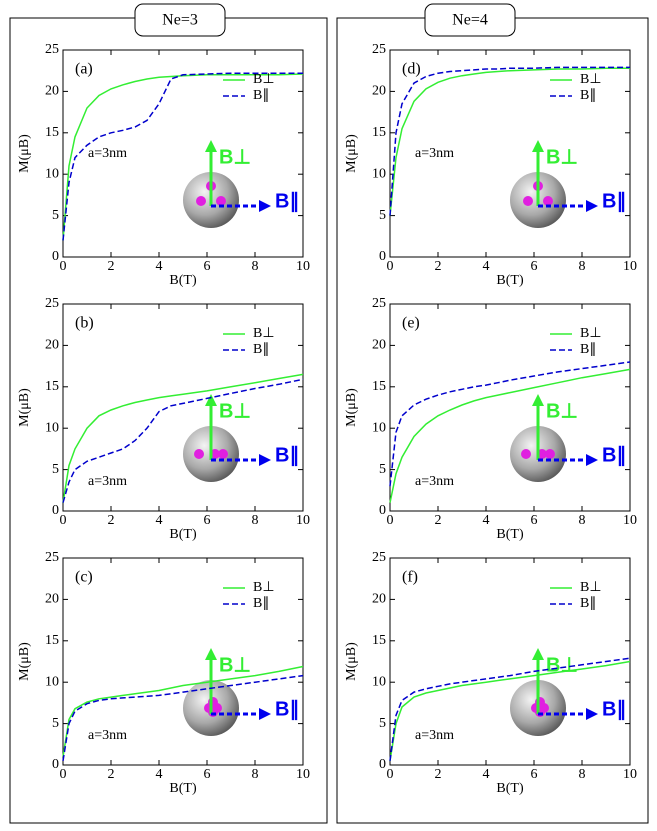 Image resolution: width=657 pixels, height=831 pixels. I want to click on panel-label: (d), so click(411, 69).